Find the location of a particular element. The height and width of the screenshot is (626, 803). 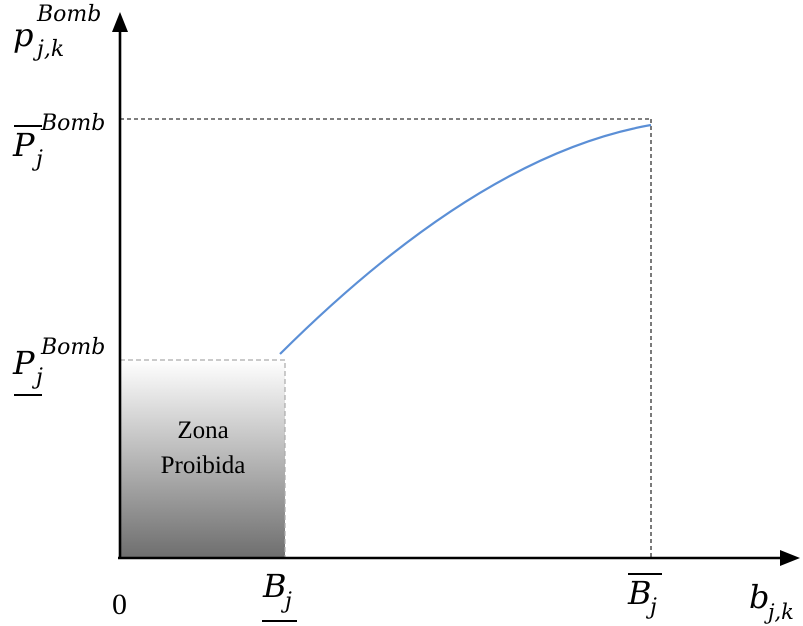

forbidden-zone: Zona Proibida is located at coordinates (202, 459).